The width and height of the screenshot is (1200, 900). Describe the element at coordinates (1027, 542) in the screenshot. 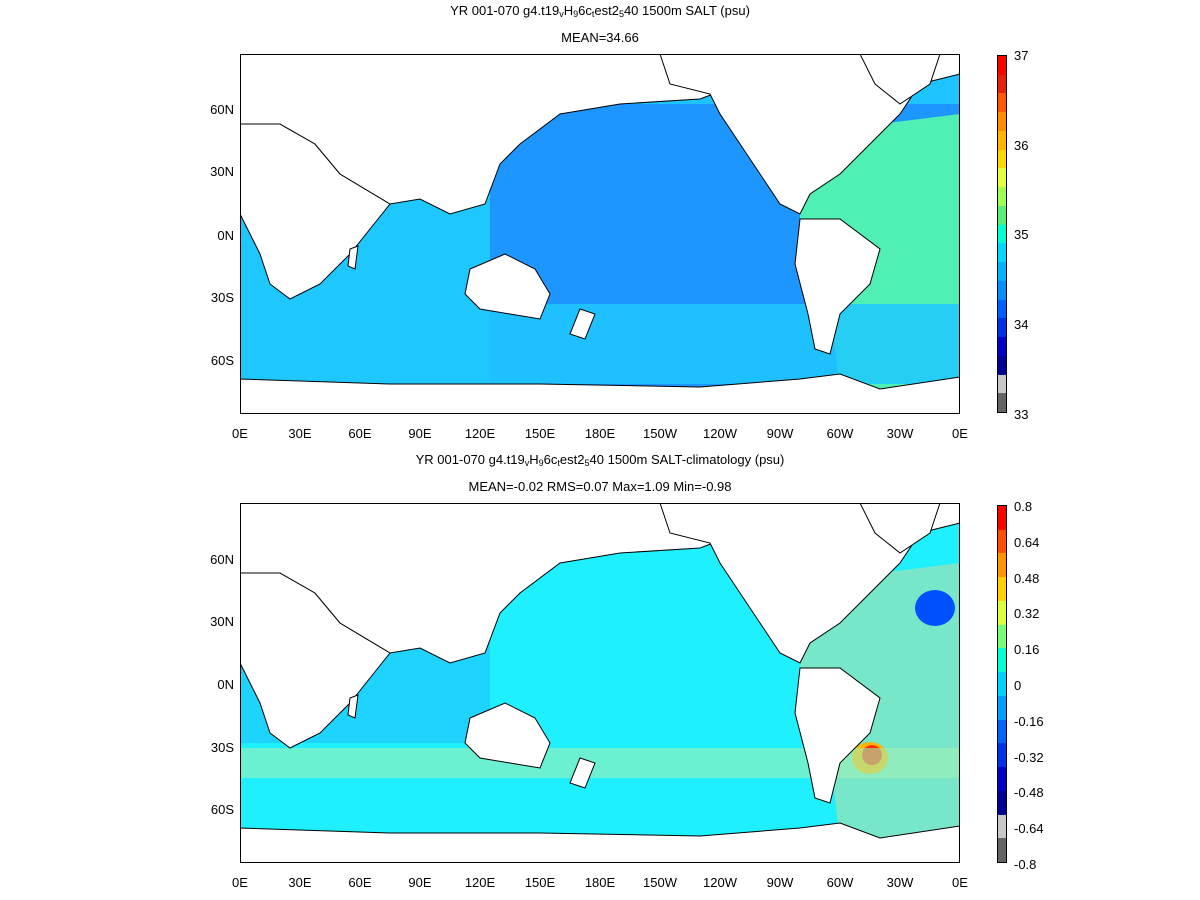

I see `panel2-colorbar-label: 0.64` at that location.